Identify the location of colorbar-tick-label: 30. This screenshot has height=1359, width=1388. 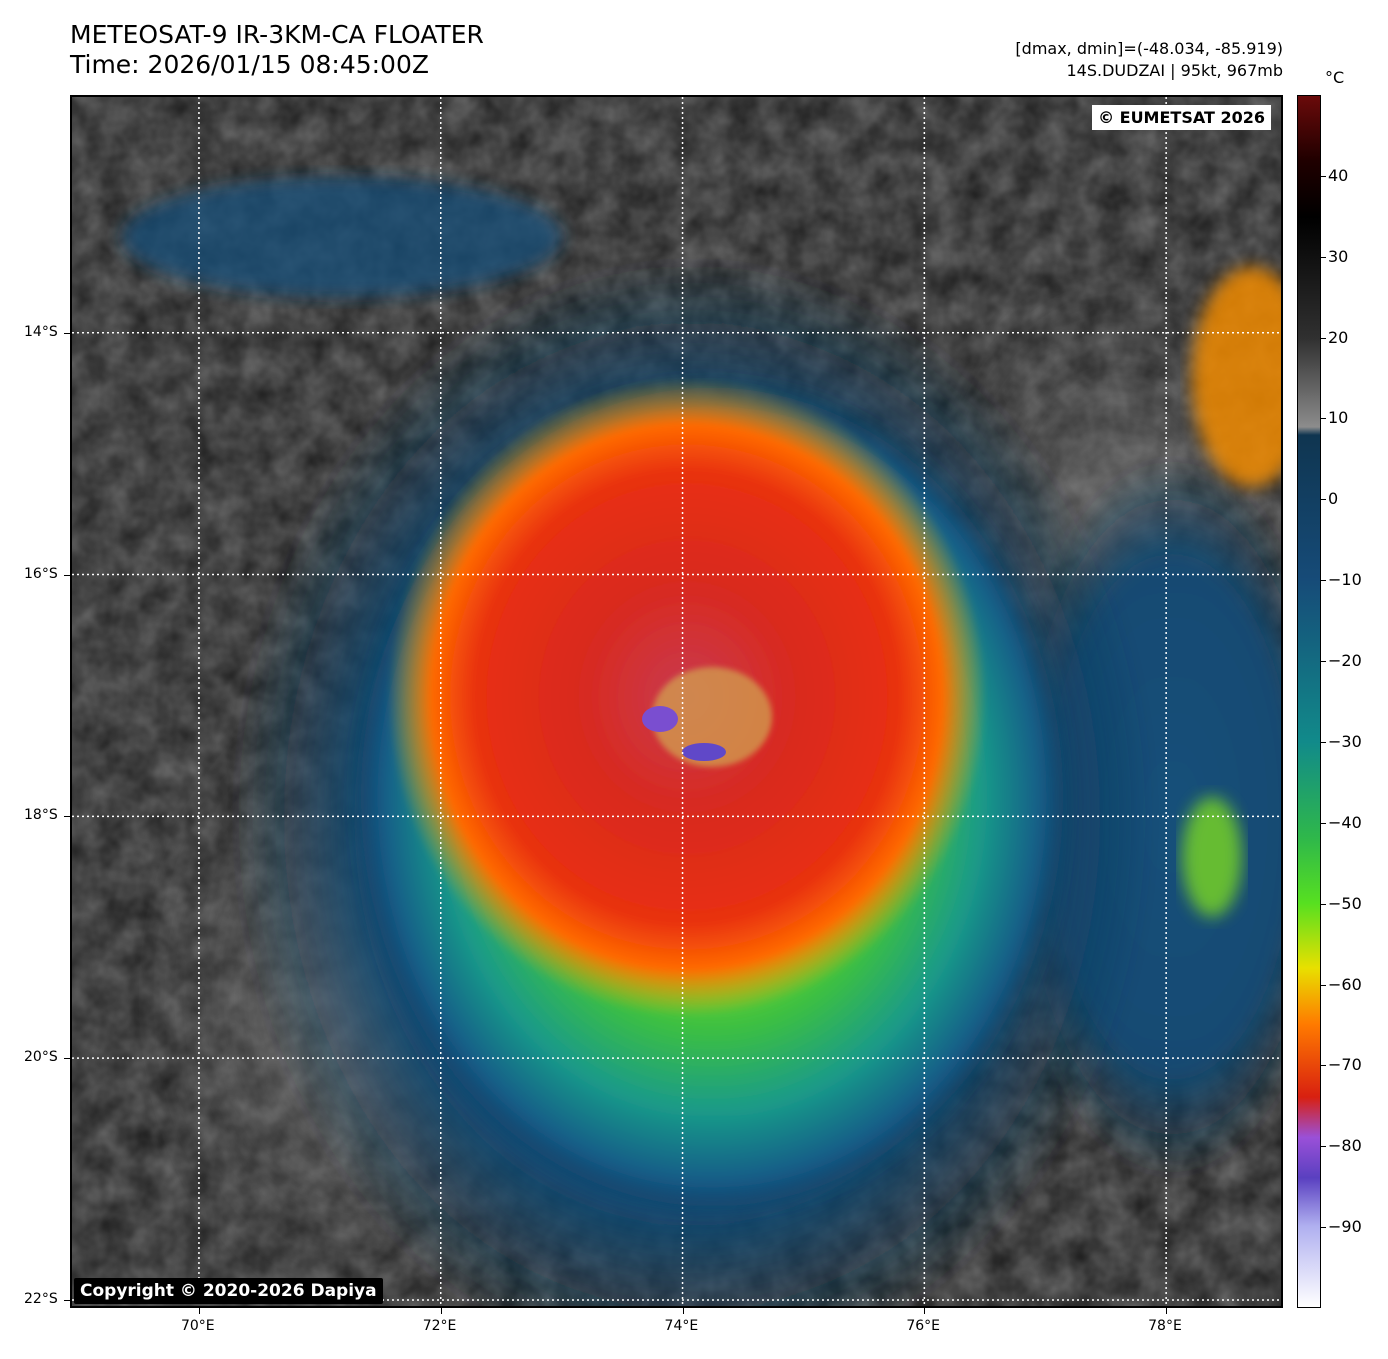
(1338, 256).